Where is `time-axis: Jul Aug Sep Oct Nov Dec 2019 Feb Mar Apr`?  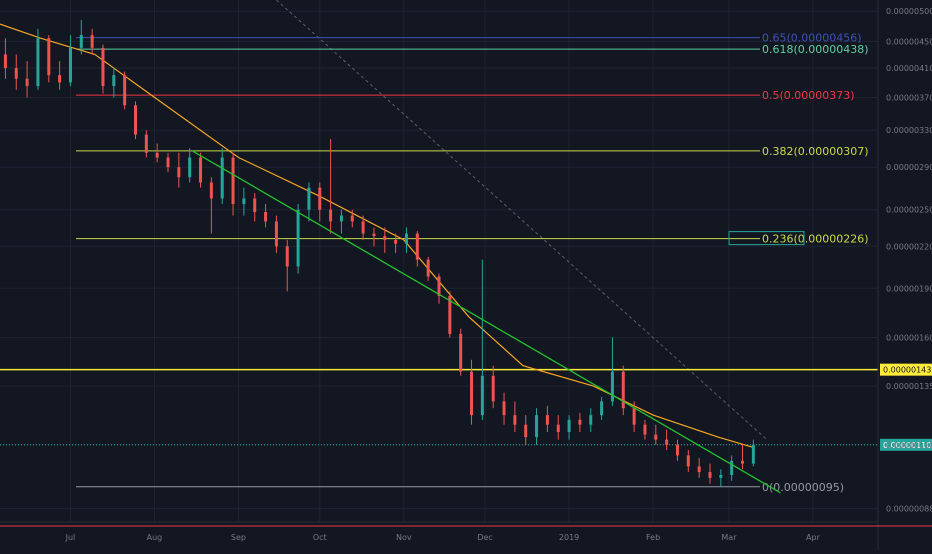 time-axis: Jul Aug Sep Oct Nov Dec 2019 Feb Mar Apr is located at coordinates (466, 531).